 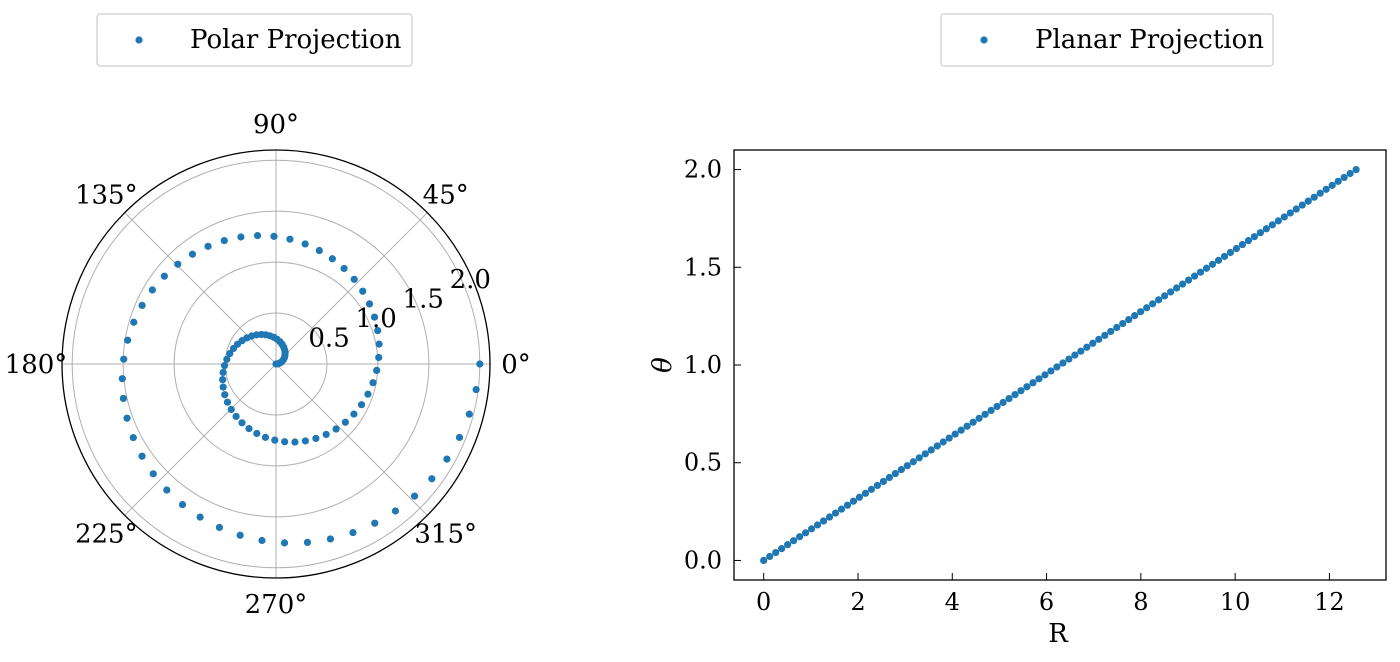 I want to click on polar-angle-label: 270°, so click(x=276, y=605).